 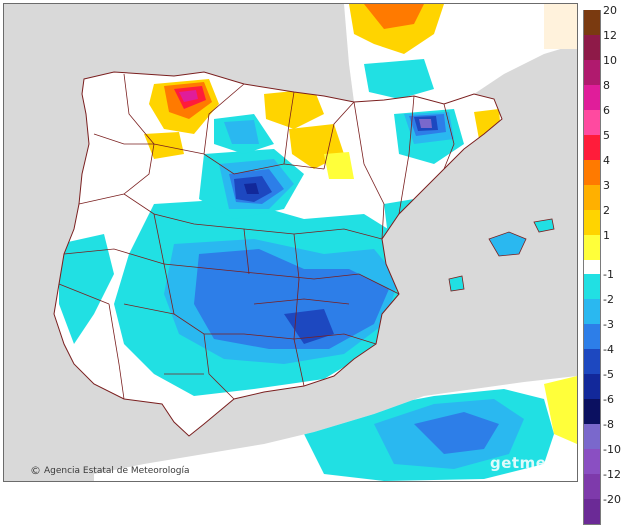 What do you see at coordinates (507, 244) in the screenshot?
I see `mallorca-island` at bounding box center [507, 244].